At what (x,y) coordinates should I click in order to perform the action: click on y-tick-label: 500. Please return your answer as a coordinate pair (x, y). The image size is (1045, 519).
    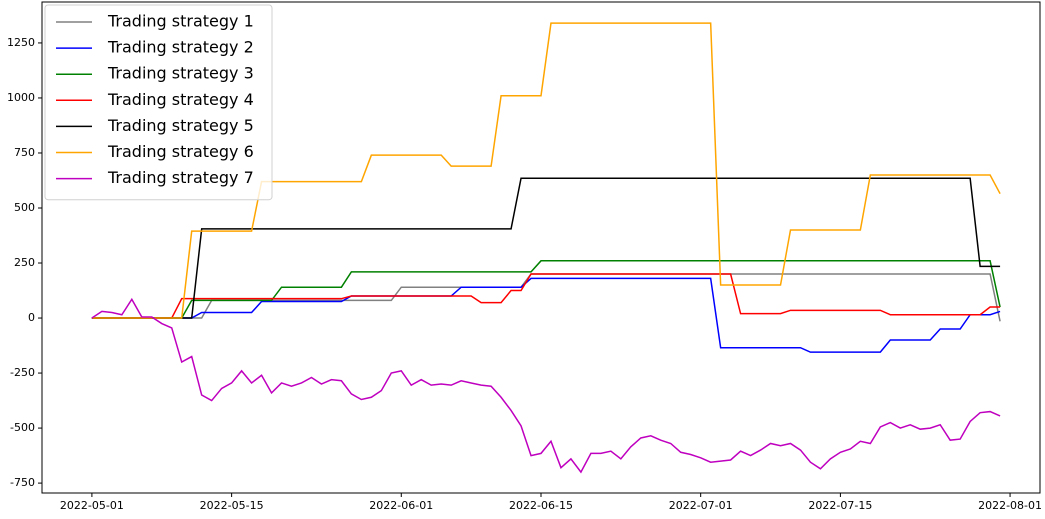
    Looking at the image, I should click on (24, 207).